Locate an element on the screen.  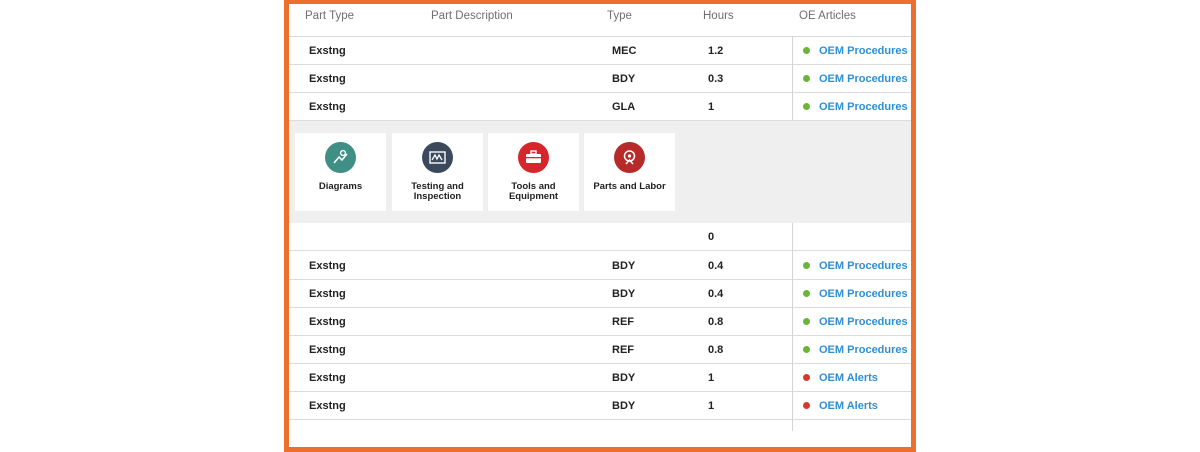
header-oe-articles: OE Articles is located at coordinates (827, 16).